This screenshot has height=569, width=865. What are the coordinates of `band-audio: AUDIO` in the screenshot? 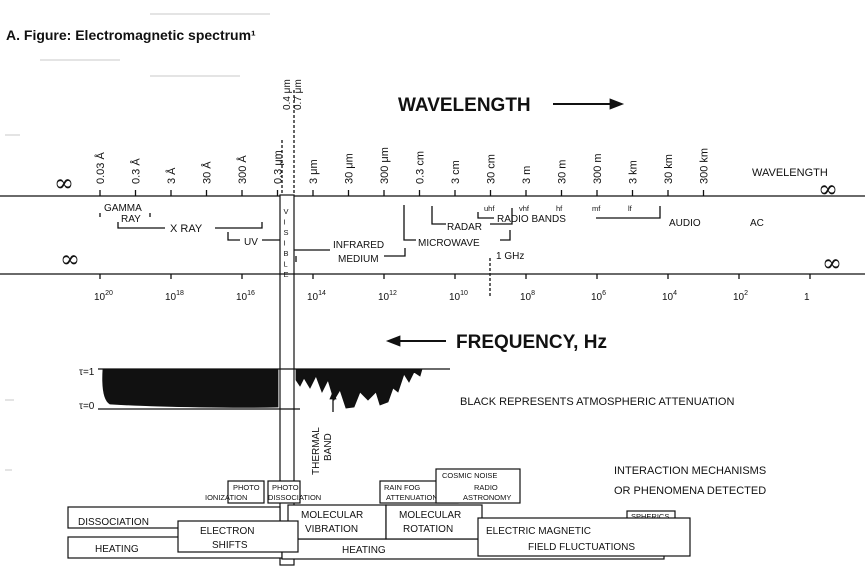 It's located at (685, 223).